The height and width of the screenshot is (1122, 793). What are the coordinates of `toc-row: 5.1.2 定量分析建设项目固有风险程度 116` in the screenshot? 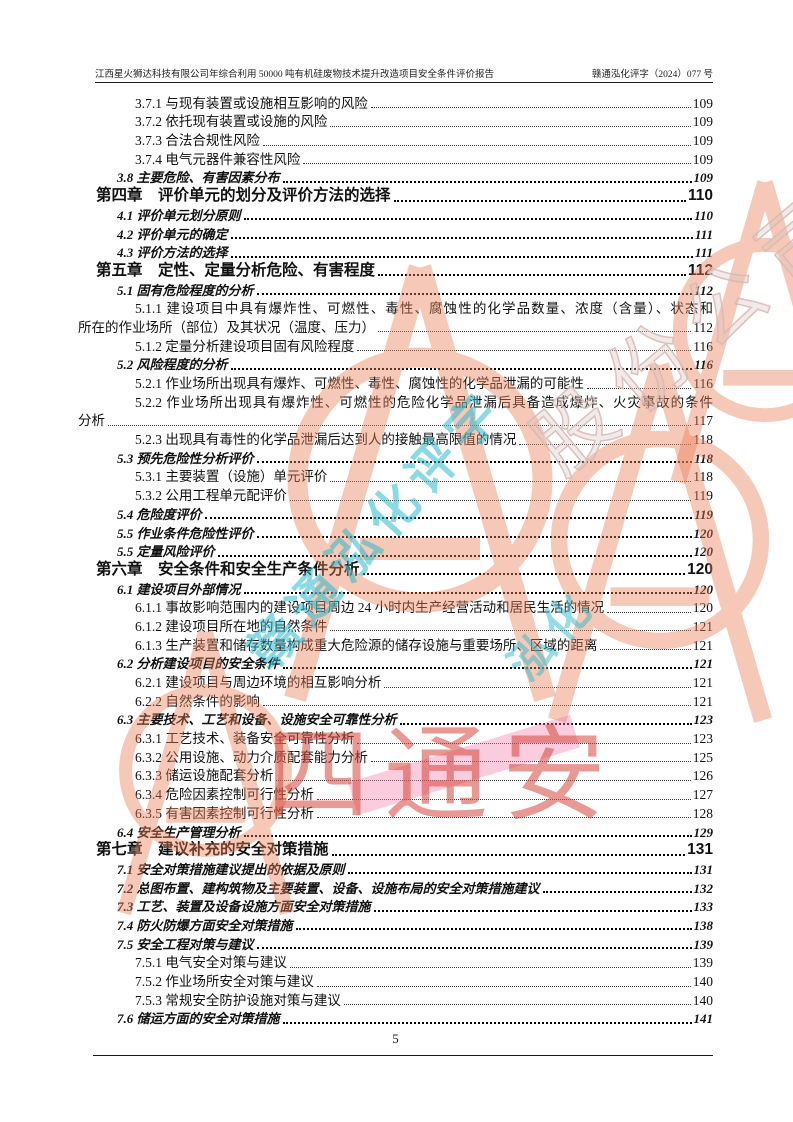 It's located at (395, 345).